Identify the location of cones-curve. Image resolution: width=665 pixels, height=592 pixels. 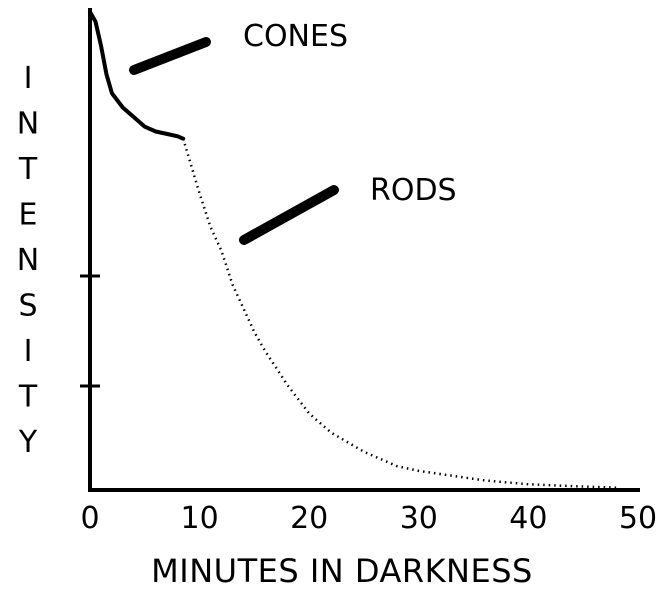
(137, 75).